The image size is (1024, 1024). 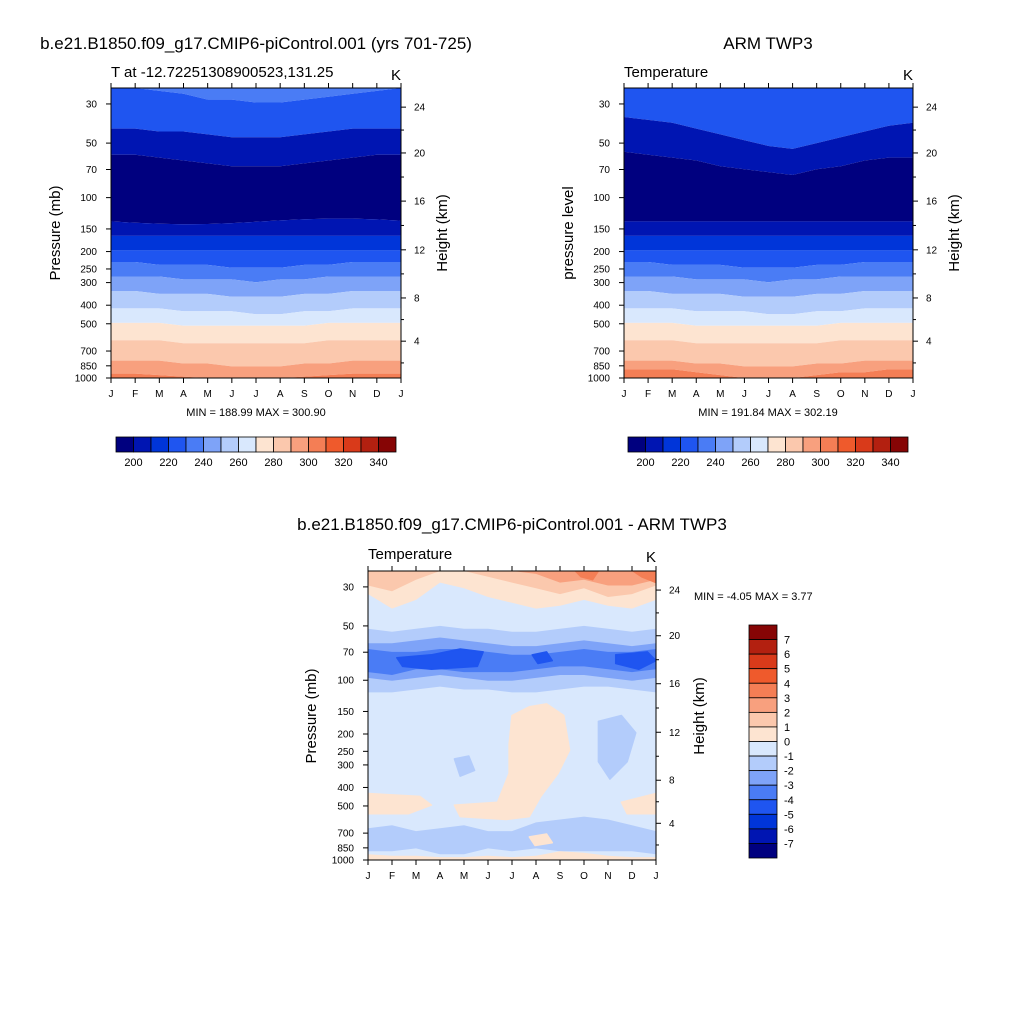 I want to click on colorbar-label: 0, so click(x=787, y=743).